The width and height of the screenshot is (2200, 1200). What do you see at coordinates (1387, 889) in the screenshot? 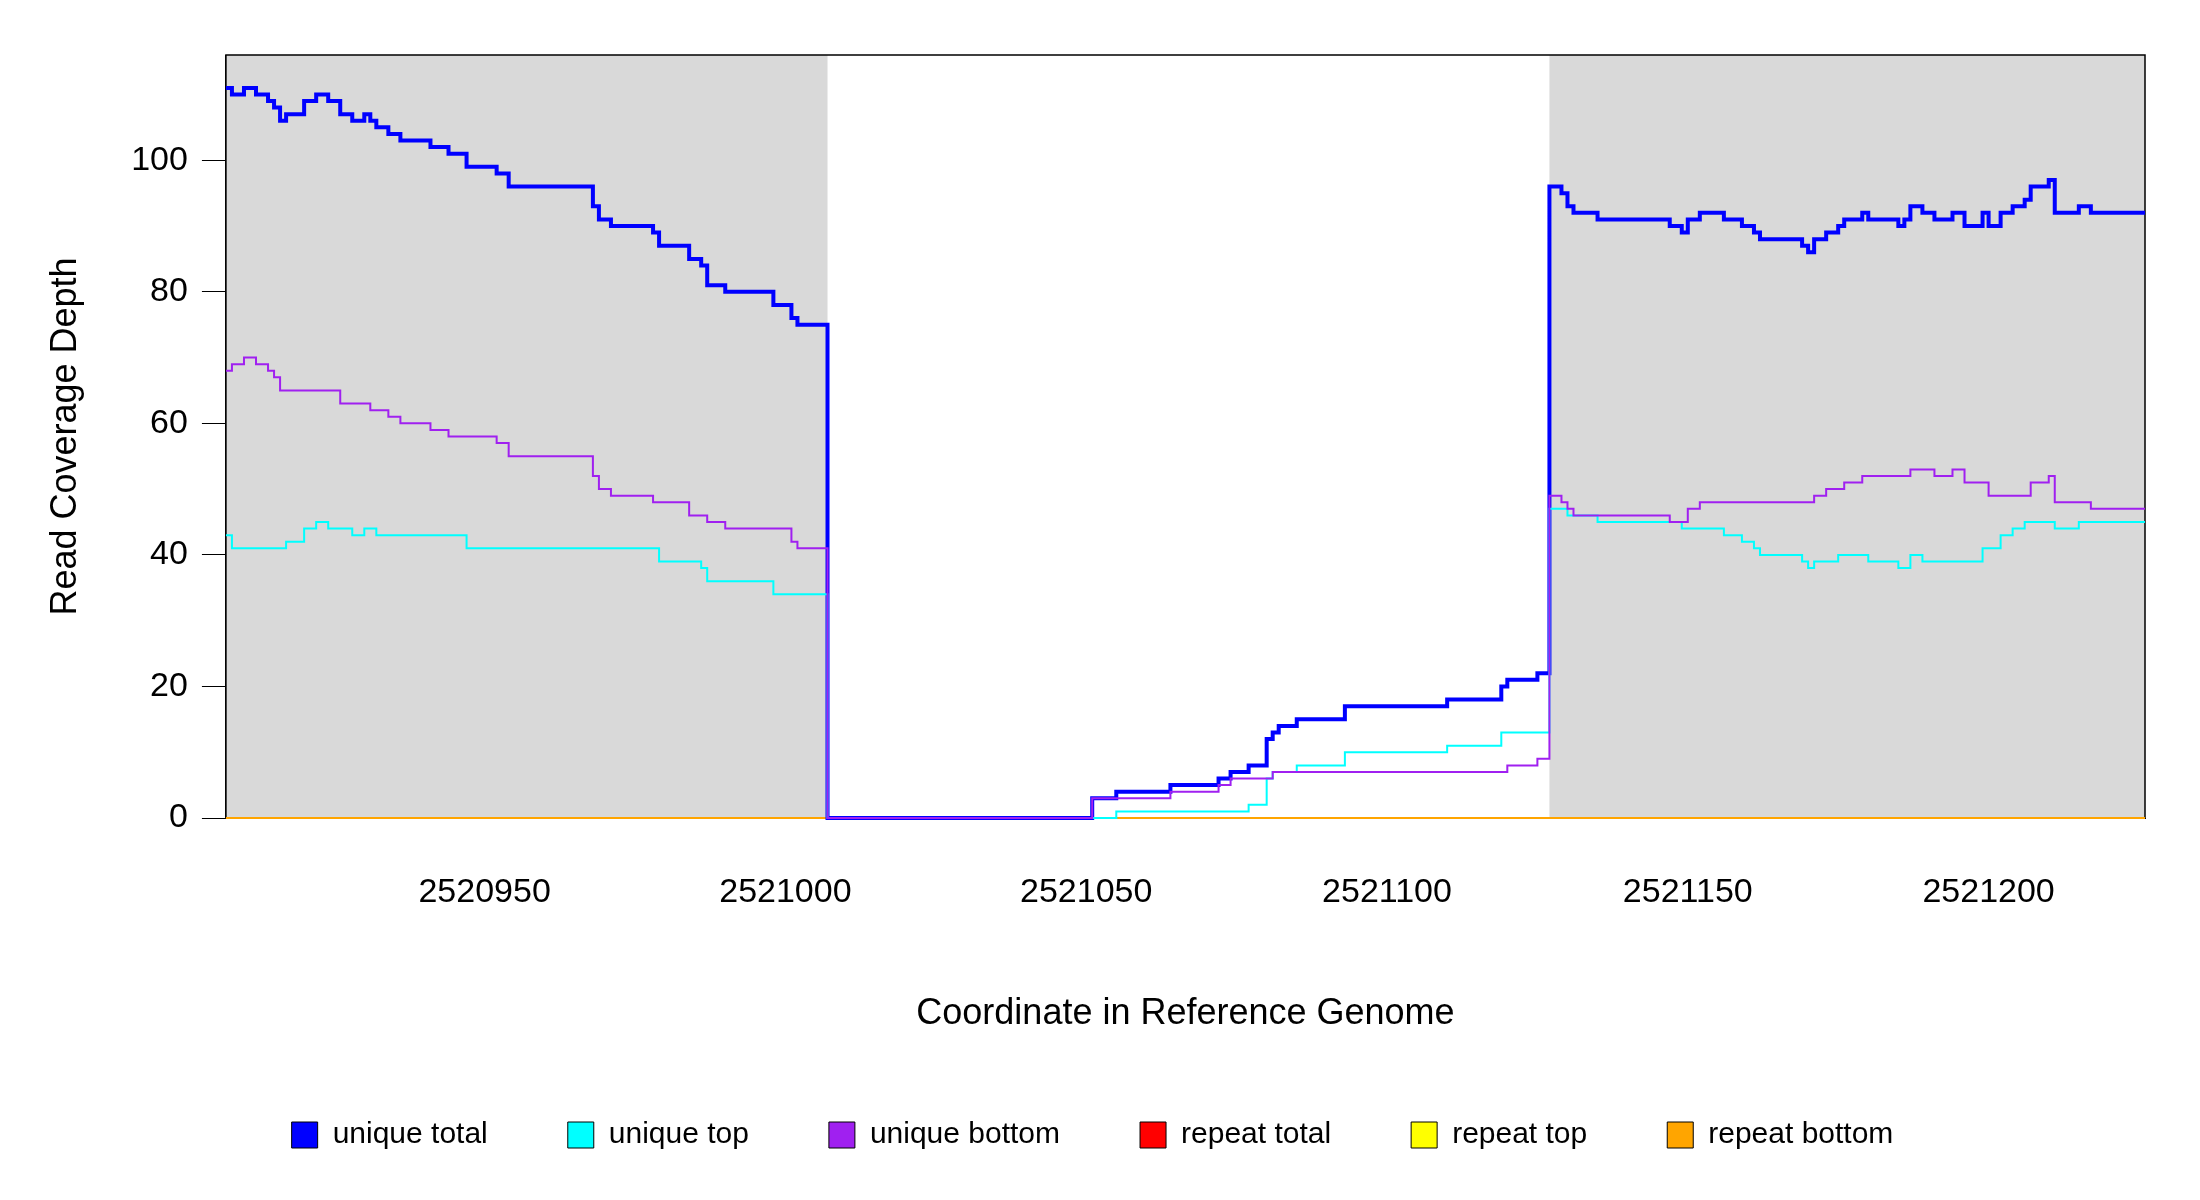
I see `x-tick-label: 2521100` at bounding box center [1387, 889].